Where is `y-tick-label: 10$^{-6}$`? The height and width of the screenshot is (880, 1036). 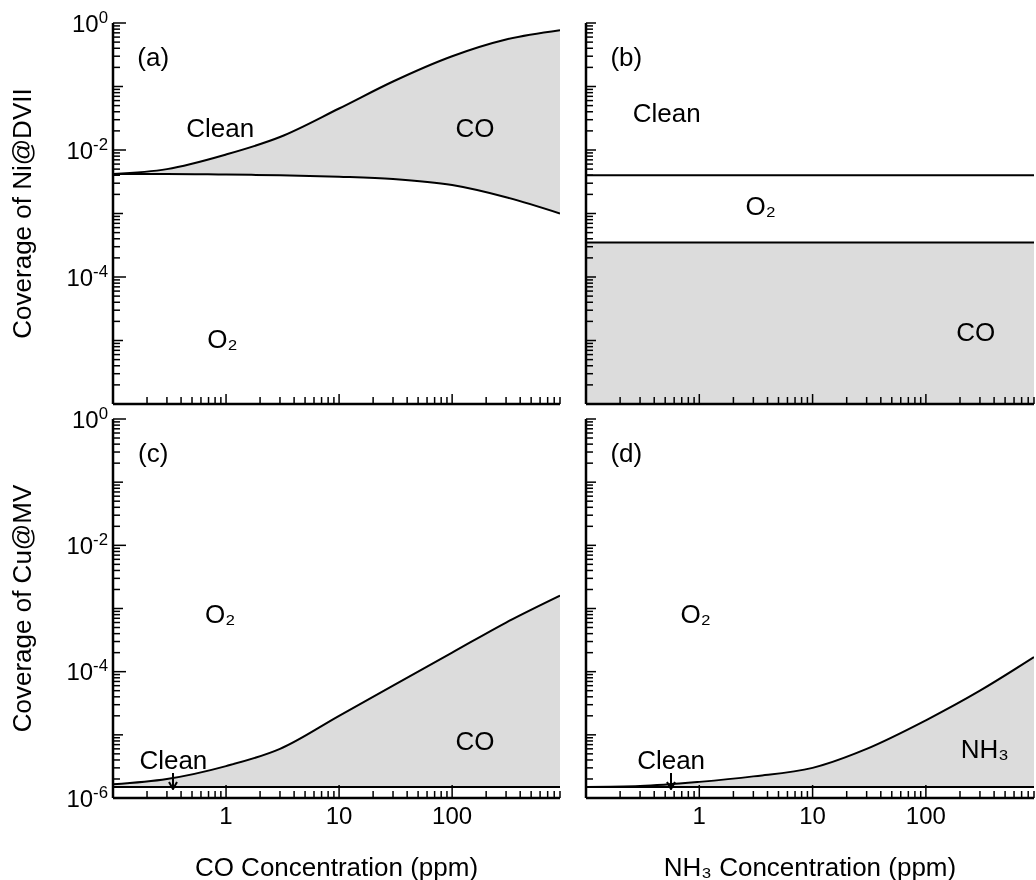
y-tick-label: 10$^{-6}$ is located at coordinates (87, 797).